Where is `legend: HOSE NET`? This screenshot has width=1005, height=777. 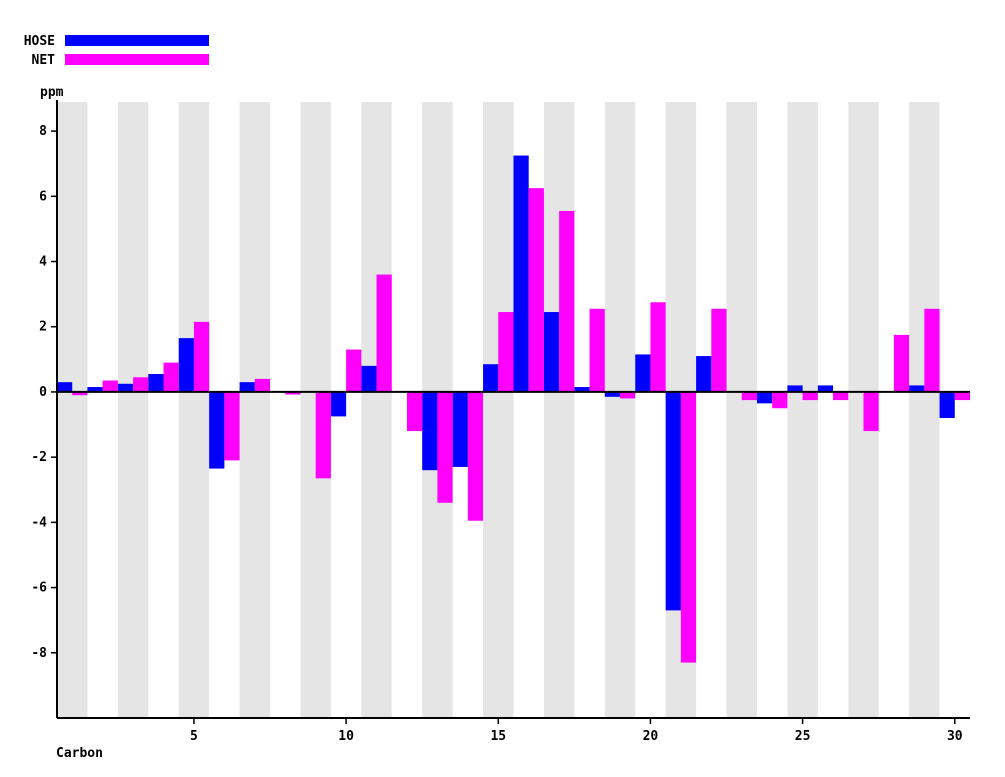 legend: HOSE NET is located at coordinates (116, 51).